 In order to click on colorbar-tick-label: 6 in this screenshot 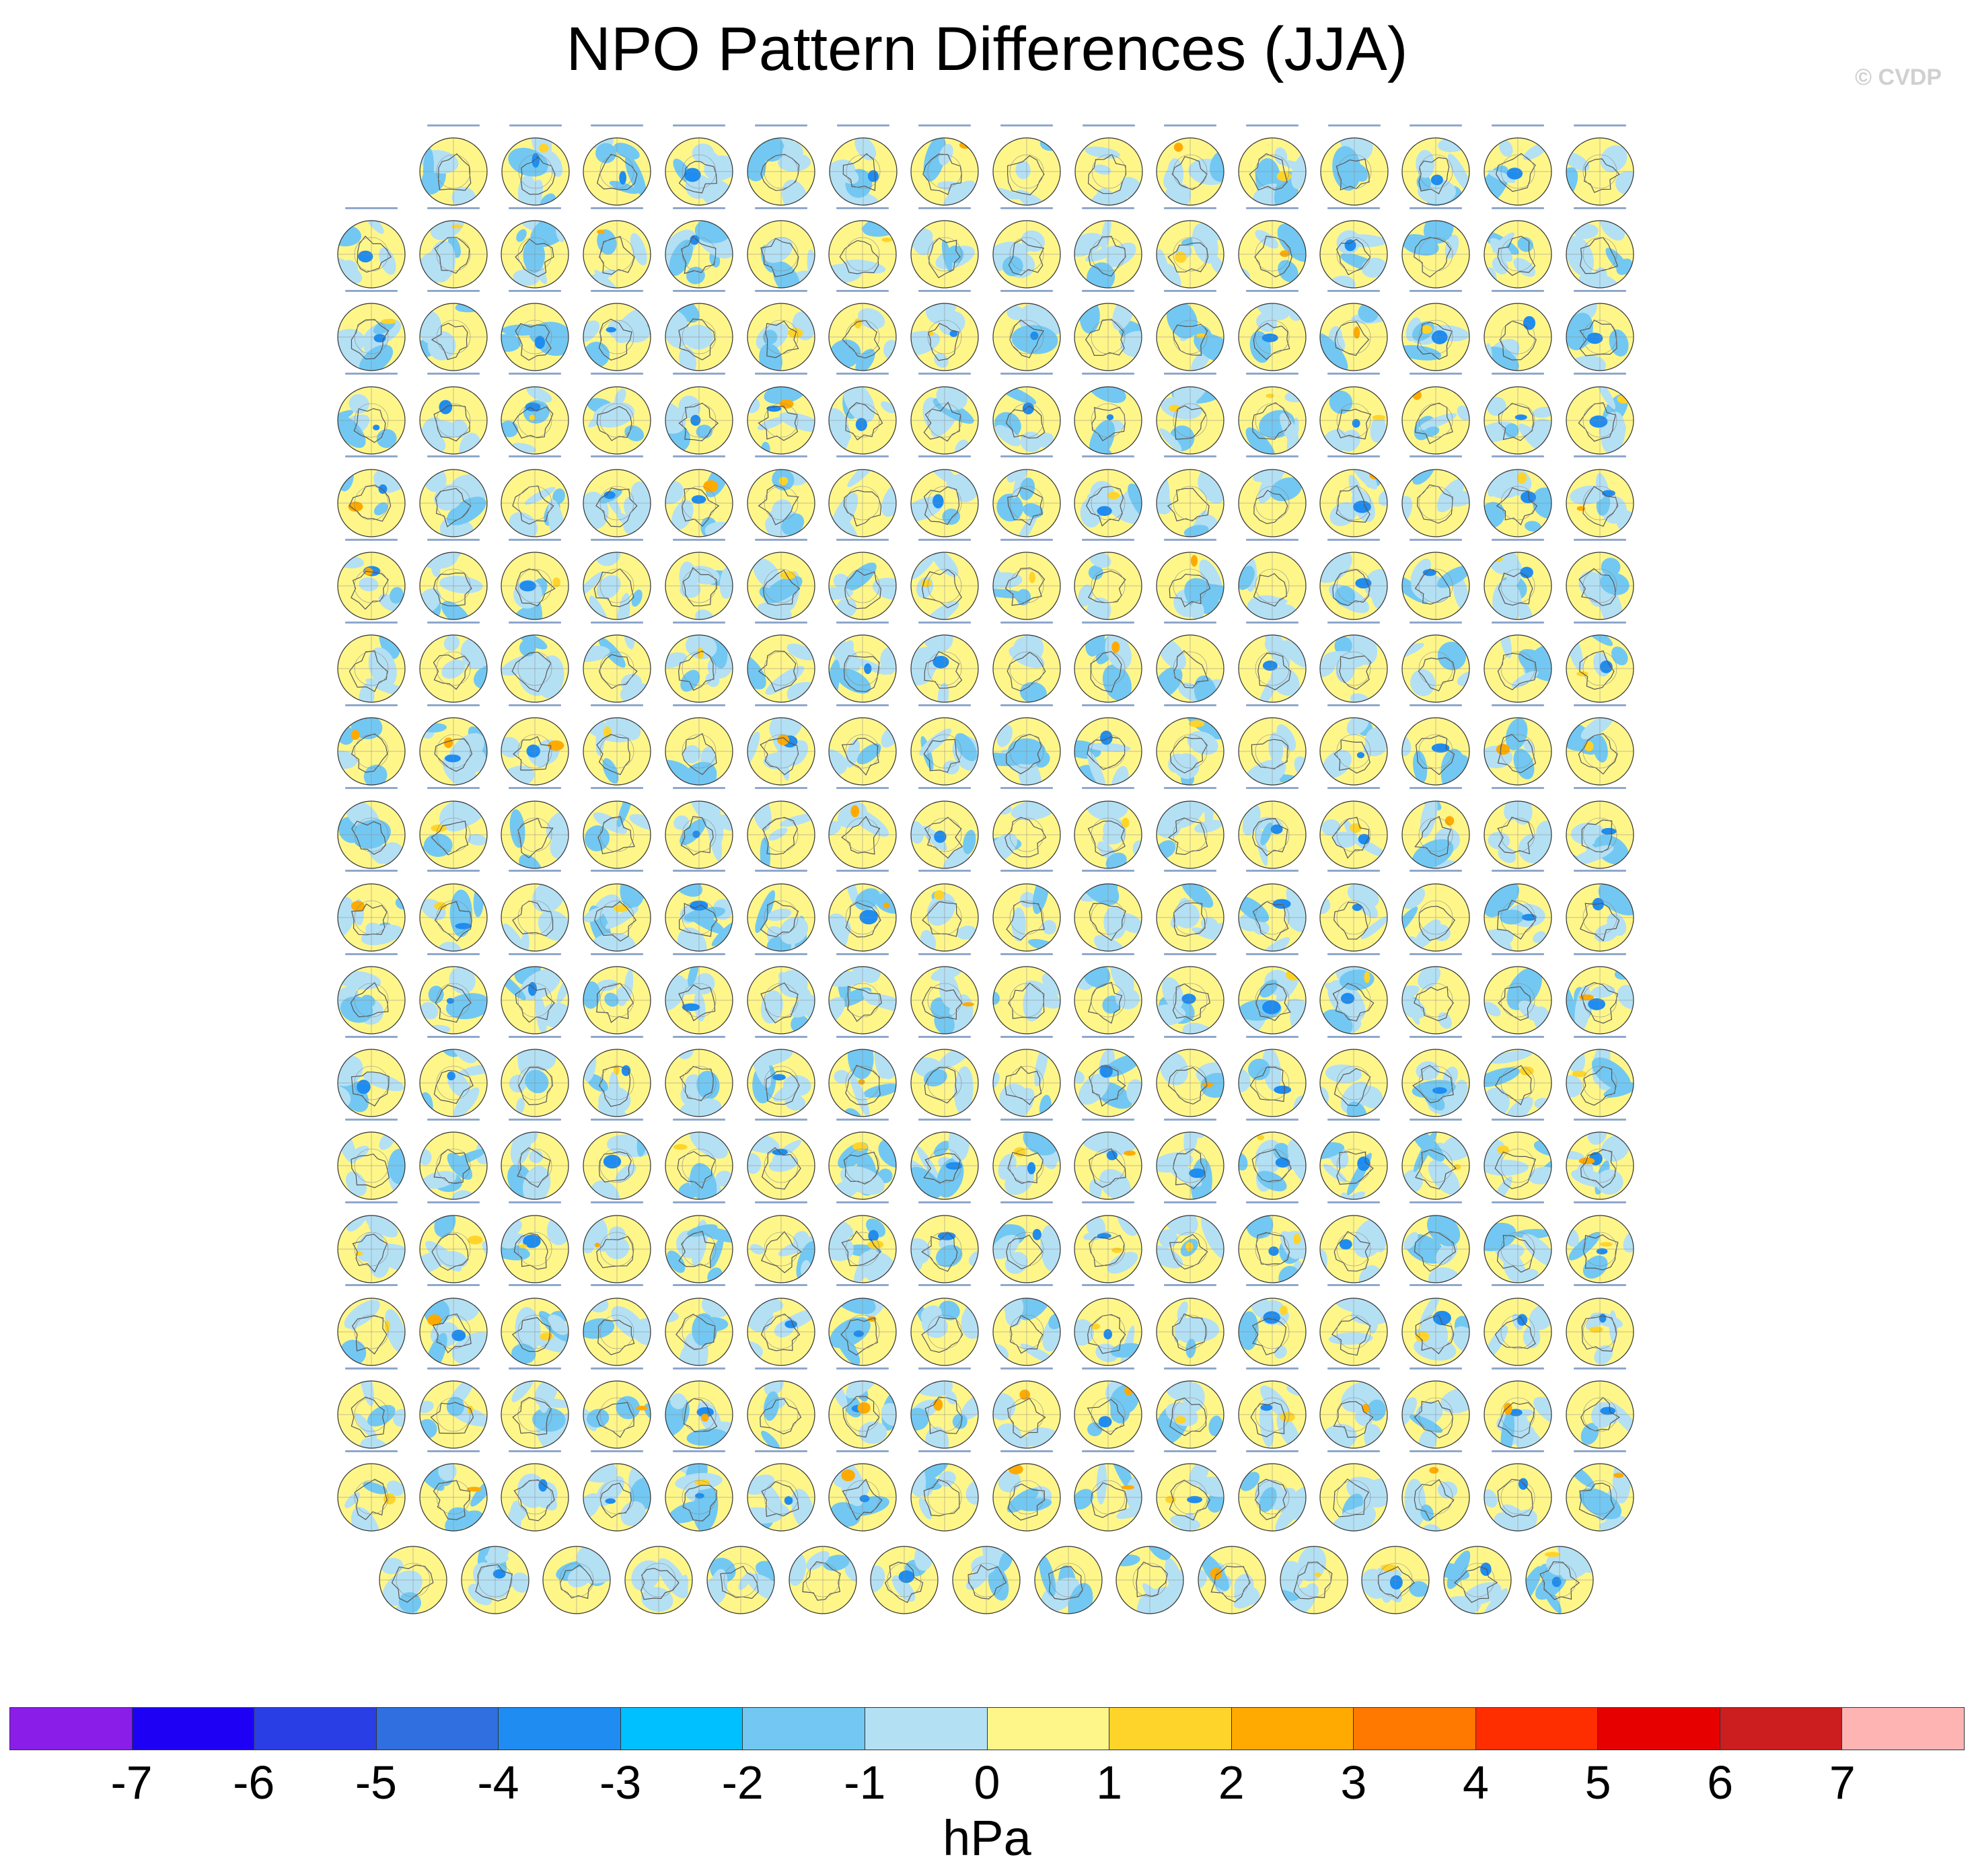, I will do `click(1721, 1783)`.